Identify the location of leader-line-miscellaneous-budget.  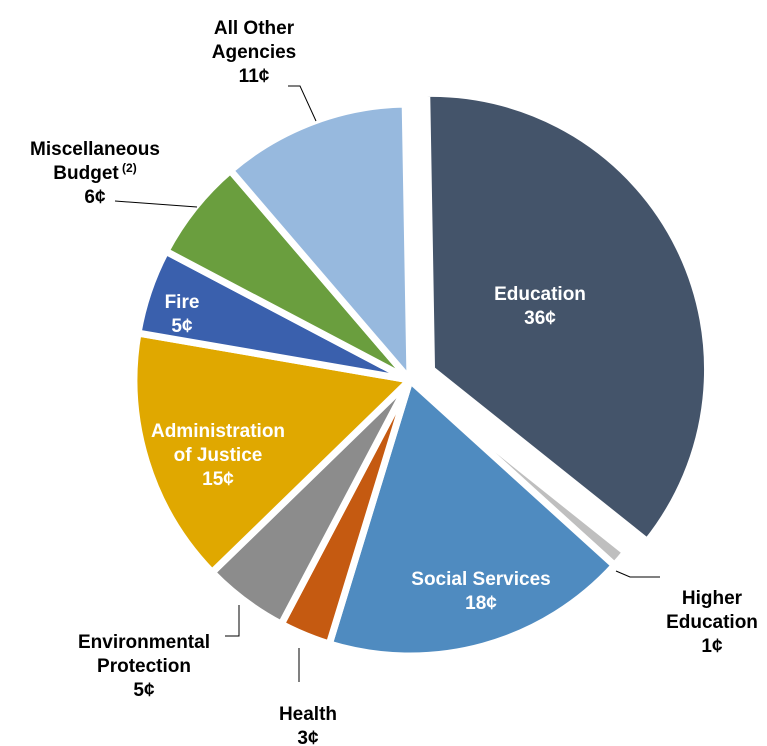
(156, 204).